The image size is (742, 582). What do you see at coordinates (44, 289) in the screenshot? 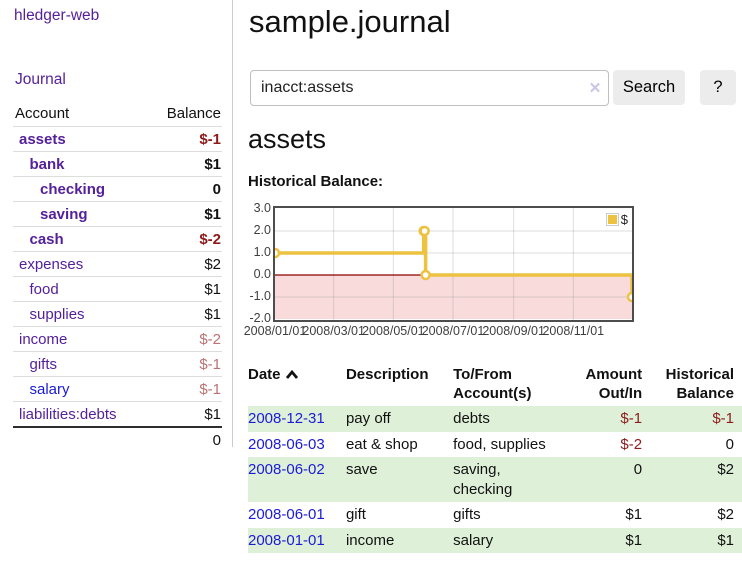
I see `account-link: food` at bounding box center [44, 289].